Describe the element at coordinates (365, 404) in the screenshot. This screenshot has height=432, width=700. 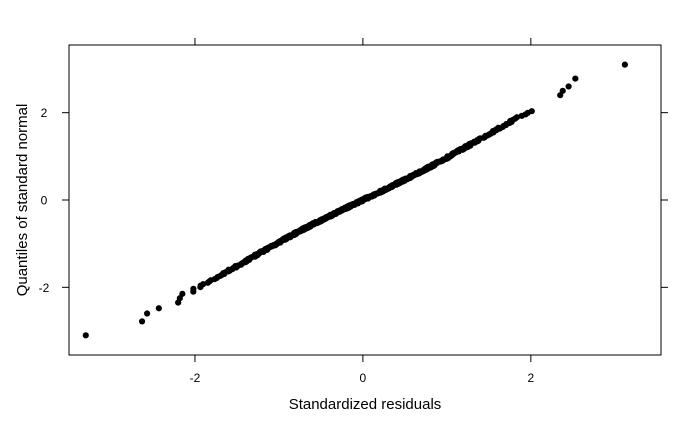
I see `x-axis-title: Standardized residuals` at that location.